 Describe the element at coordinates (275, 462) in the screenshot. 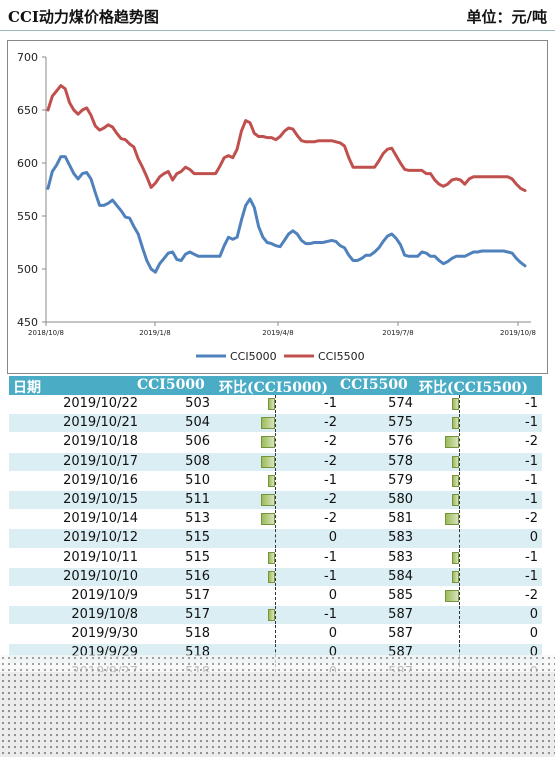

I see `table-row: 2019/10/17 508 -2 578 -1` at that location.